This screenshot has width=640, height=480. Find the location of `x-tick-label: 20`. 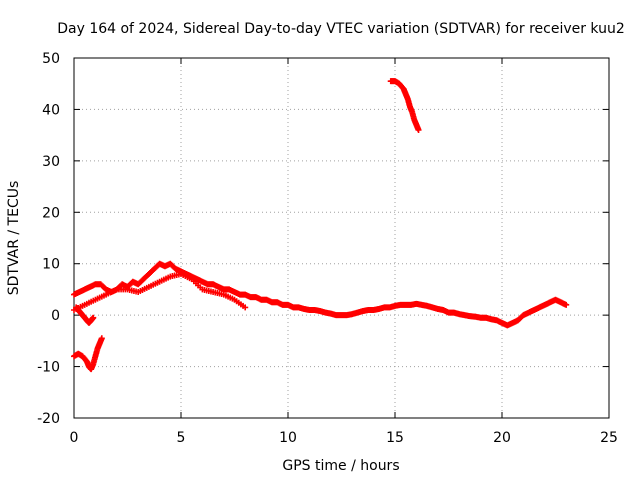

x-tick-label: 20 is located at coordinates (502, 438).